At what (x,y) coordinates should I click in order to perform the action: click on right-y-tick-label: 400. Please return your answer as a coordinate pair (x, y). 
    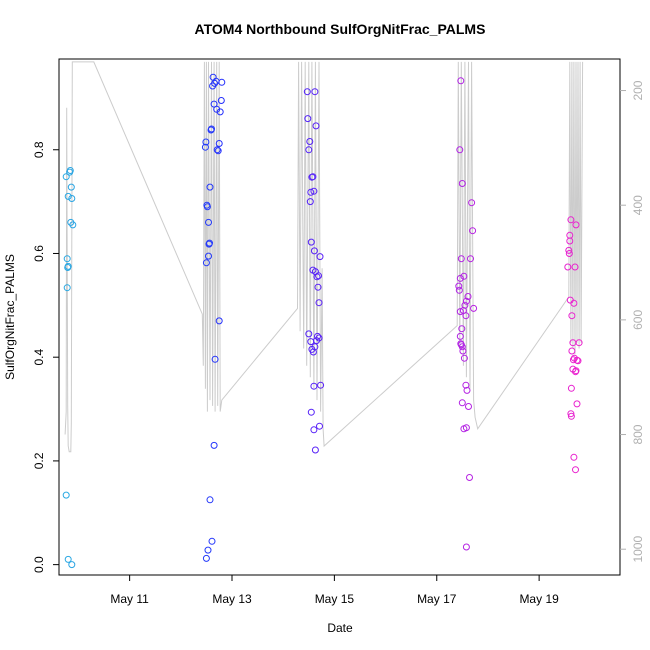
    Looking at the image, I should click on (638, 205).